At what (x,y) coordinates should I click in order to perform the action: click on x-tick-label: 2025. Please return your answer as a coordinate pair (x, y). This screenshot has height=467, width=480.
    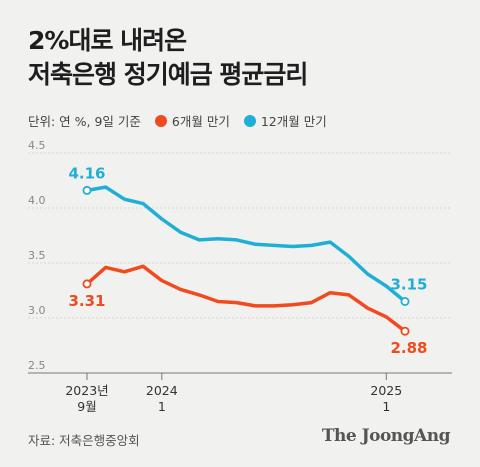
    Looking at the image, I should click on (386, 390).